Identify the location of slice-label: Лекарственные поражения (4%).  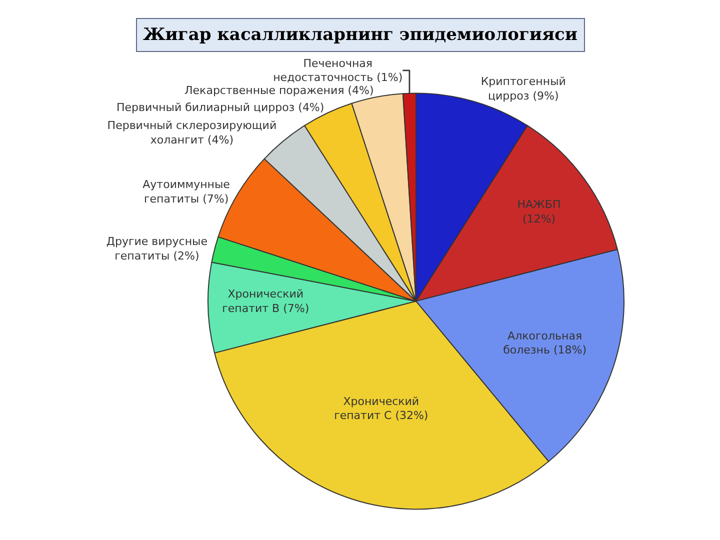
(279, 91).